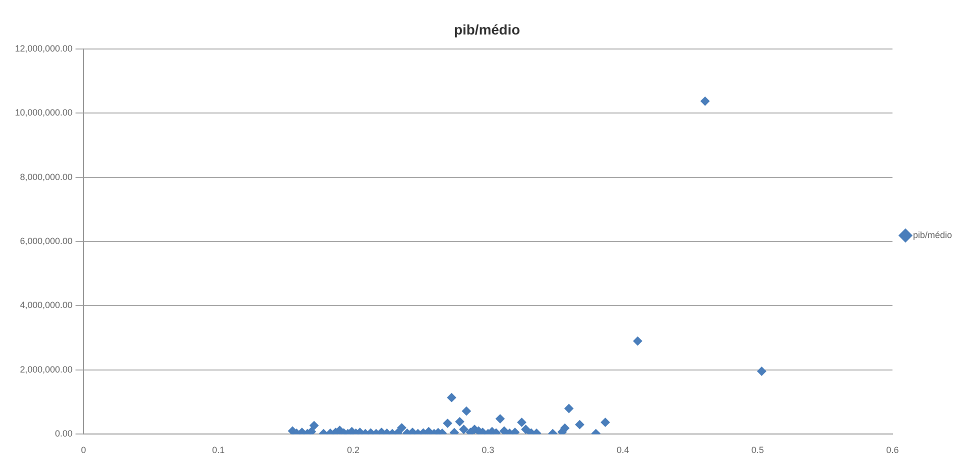  I want to click on y-tick-label: 10,000,000.00, so click(43, 113).